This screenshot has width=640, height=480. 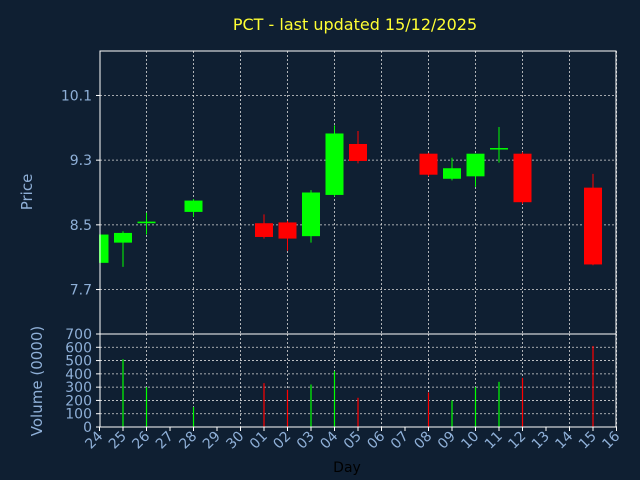 What do you see at coordinates (78, 335) in the screenshot?
I see `volume-tick-label: 700` at bounding box center [78, 335].